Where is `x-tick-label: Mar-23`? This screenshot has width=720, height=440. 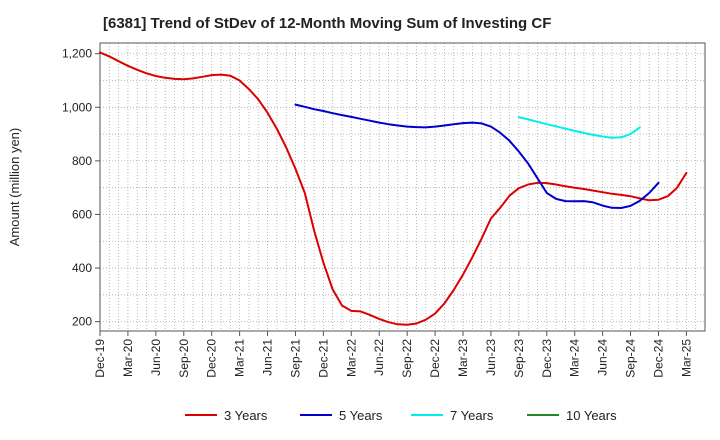
x-tick-label: Mar-23 is located at coordinates (463, 358).